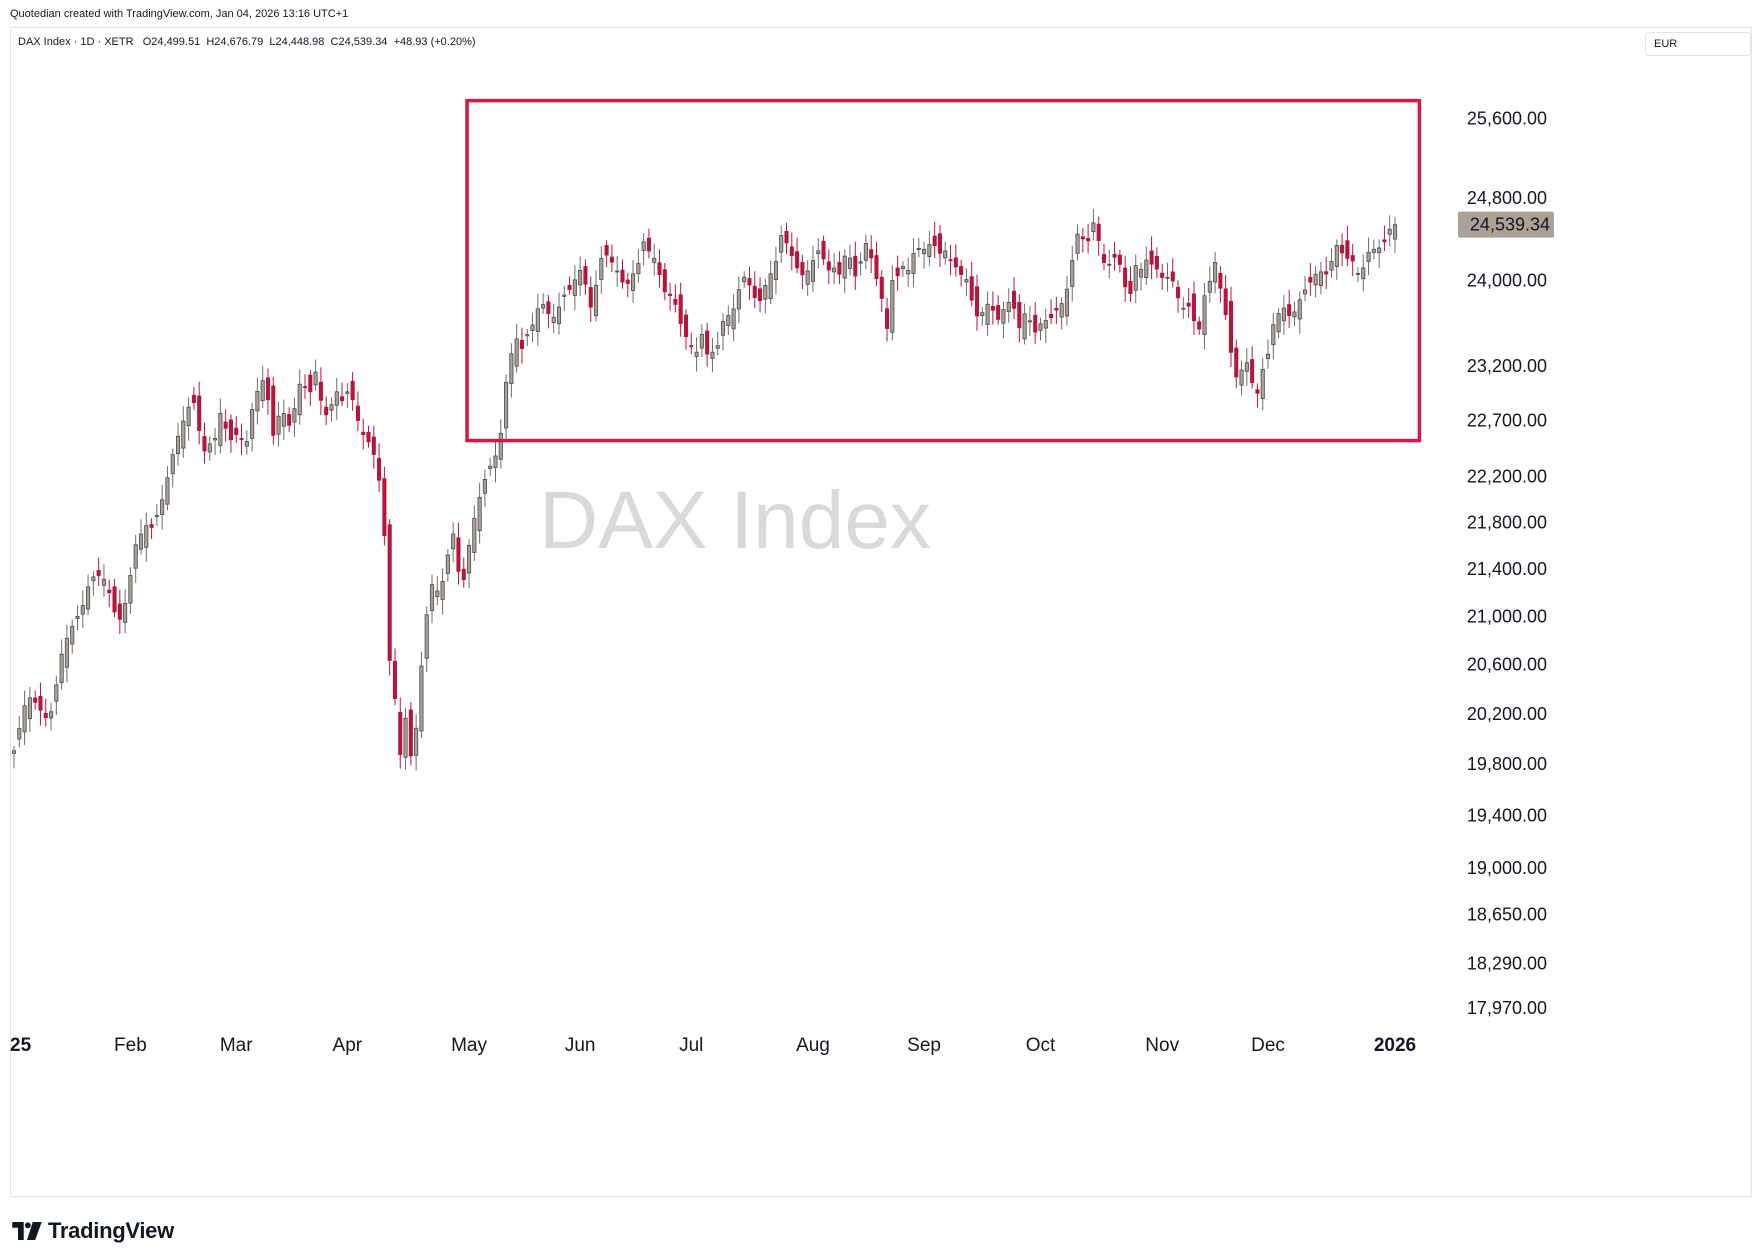 This screenshot has width=1760, height=1256. I want to click on price-tick: 18,290.00, so click(1507, 964).